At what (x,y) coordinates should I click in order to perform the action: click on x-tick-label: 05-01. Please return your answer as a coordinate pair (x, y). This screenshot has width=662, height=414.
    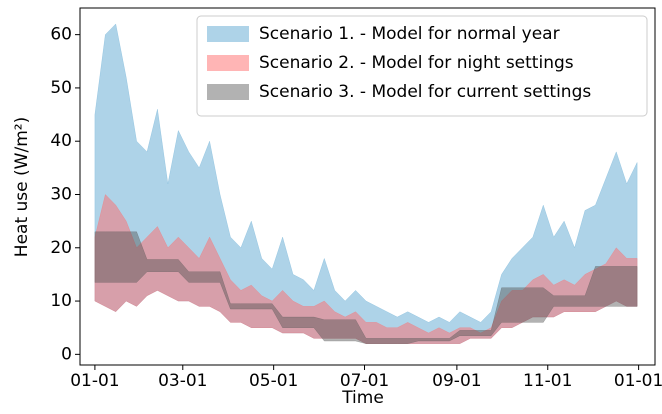
    Looking at the image, I should click on (273, 381).